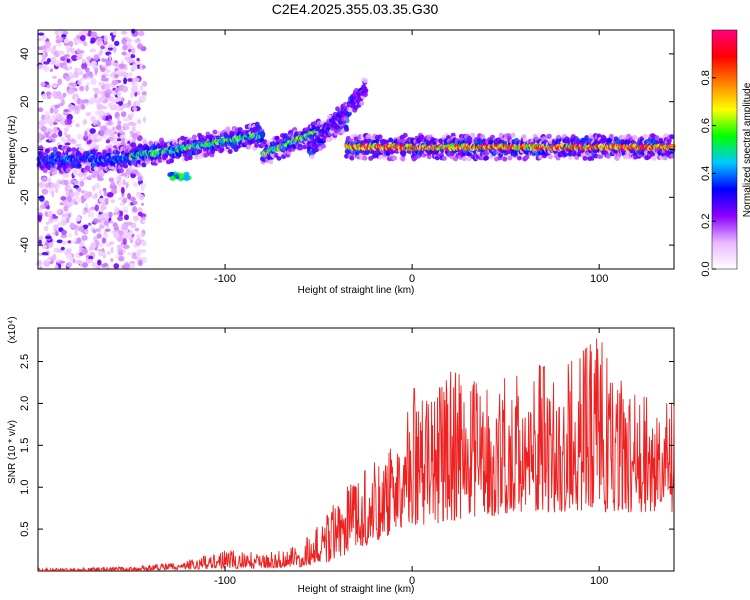  Describe the element at coordinates (25, 197) in the screenshot. I see `spectrogram-ytick-tick-label: -20` at that location.